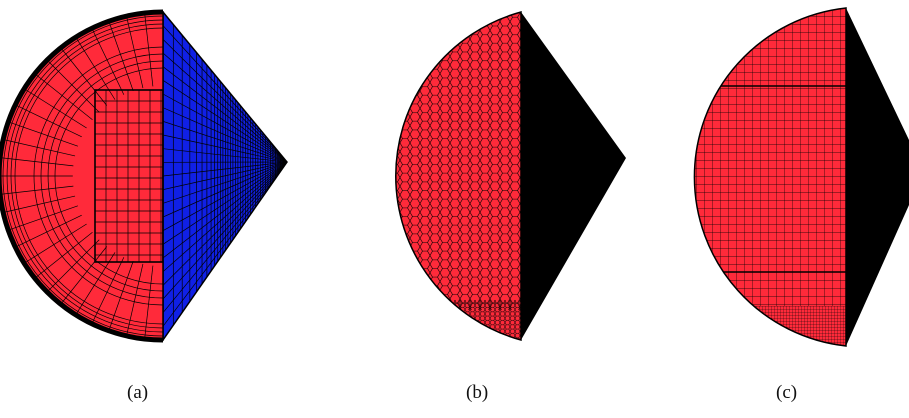 The image size is (909, 418). I want to click on panel-c-caption: (c), so click(787, 392).